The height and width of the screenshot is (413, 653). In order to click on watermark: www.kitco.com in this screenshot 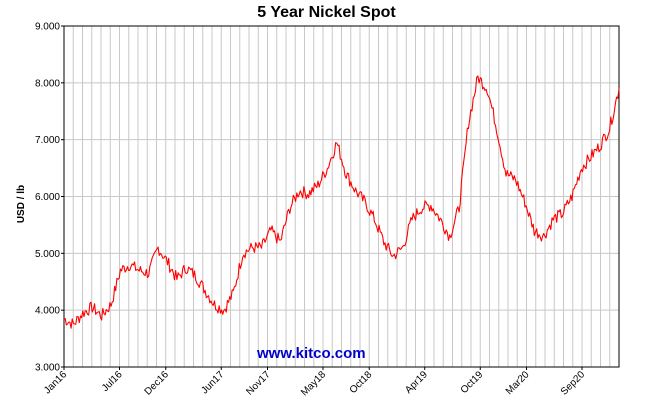, I will do `click(311, 353)`.